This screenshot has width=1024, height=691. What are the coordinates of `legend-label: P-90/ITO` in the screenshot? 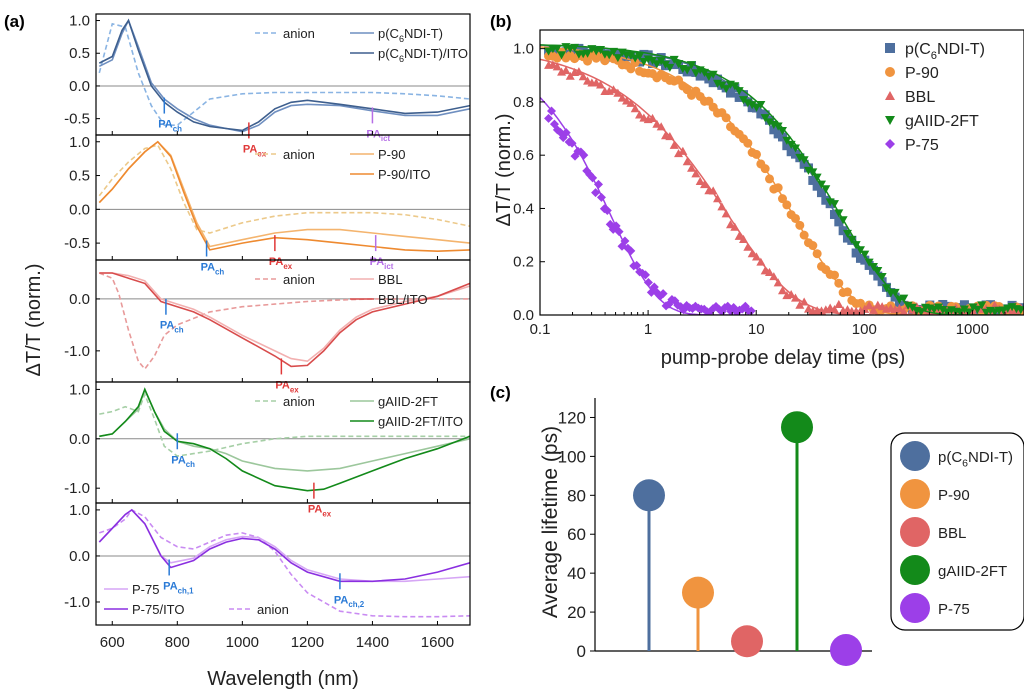 It's located at (404, 174).